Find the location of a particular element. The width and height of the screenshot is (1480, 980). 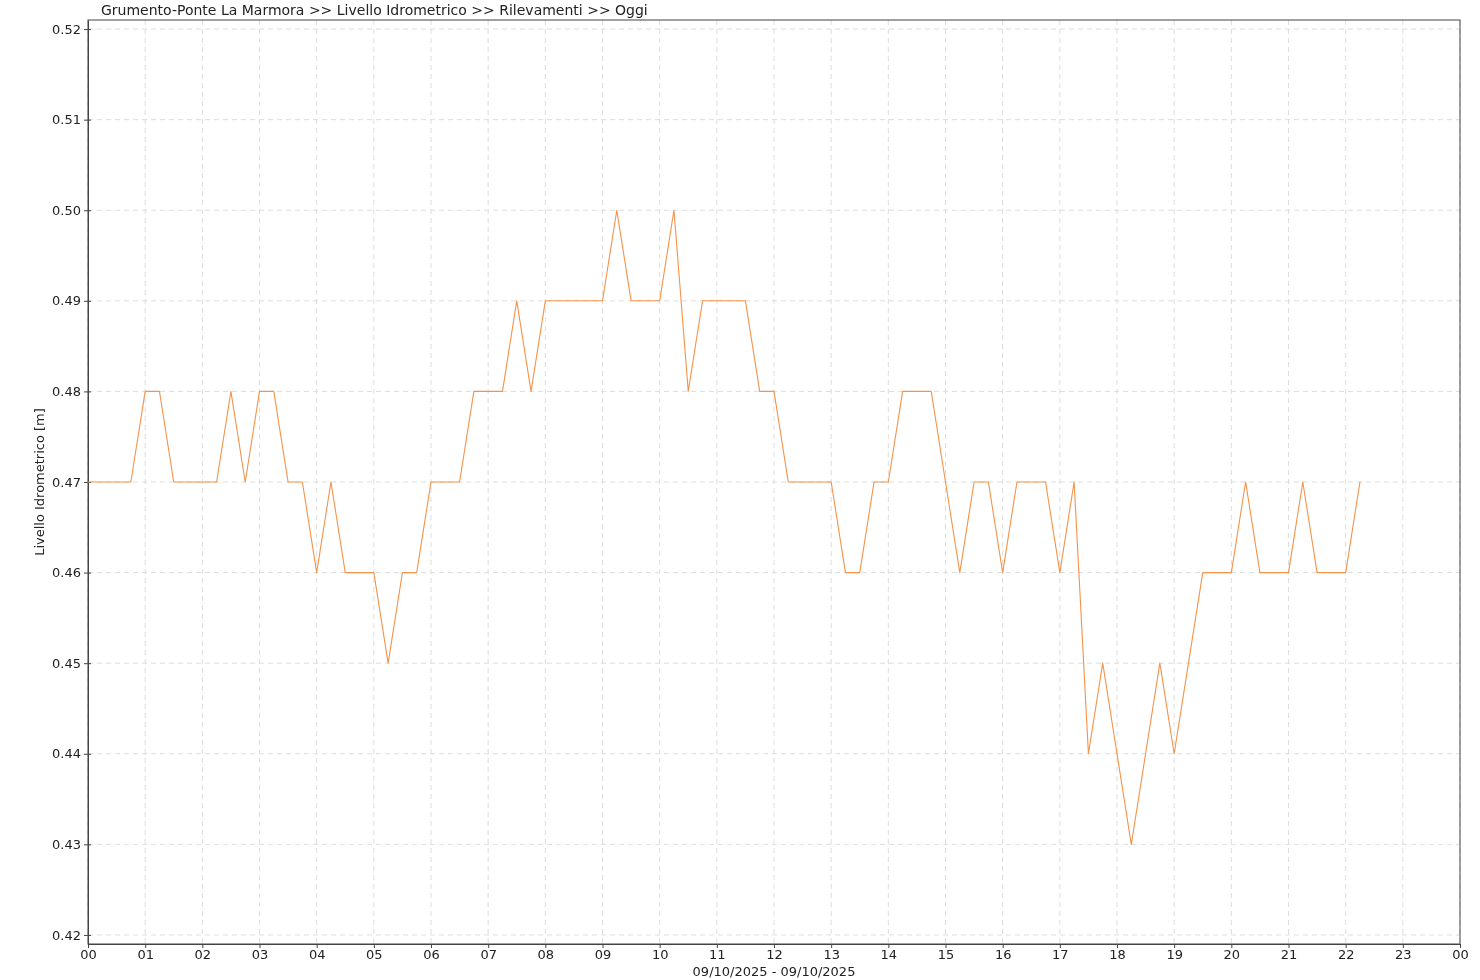

x-tick-label: 09 is located at coordinates (603, 954).